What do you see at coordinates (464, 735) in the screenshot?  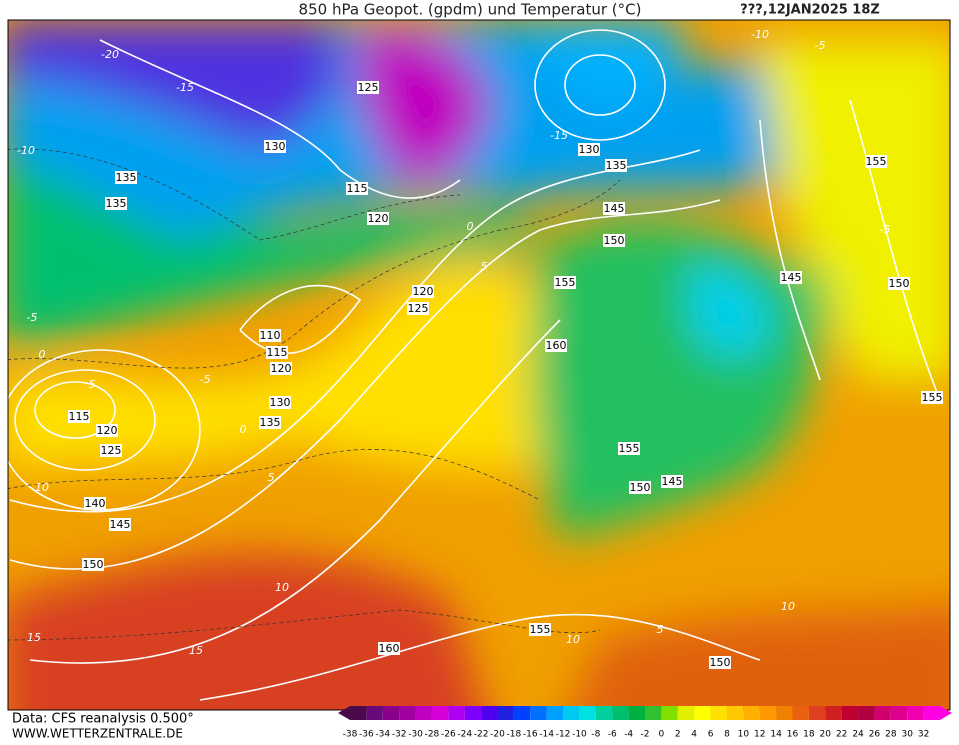 I see `scale-label: -24` at bounding box center [464, 735].